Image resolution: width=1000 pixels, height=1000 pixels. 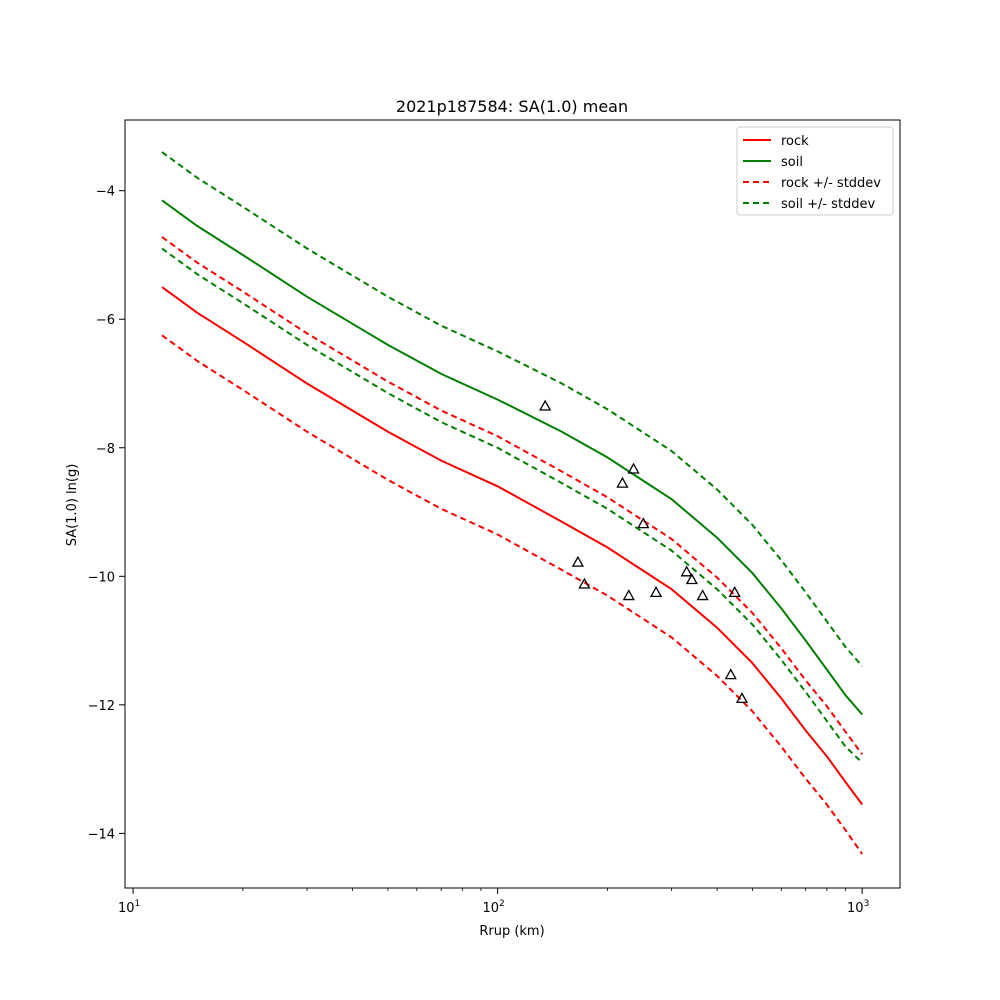 I want to click on y-tick-label: −14, so click(x=101, y=834).